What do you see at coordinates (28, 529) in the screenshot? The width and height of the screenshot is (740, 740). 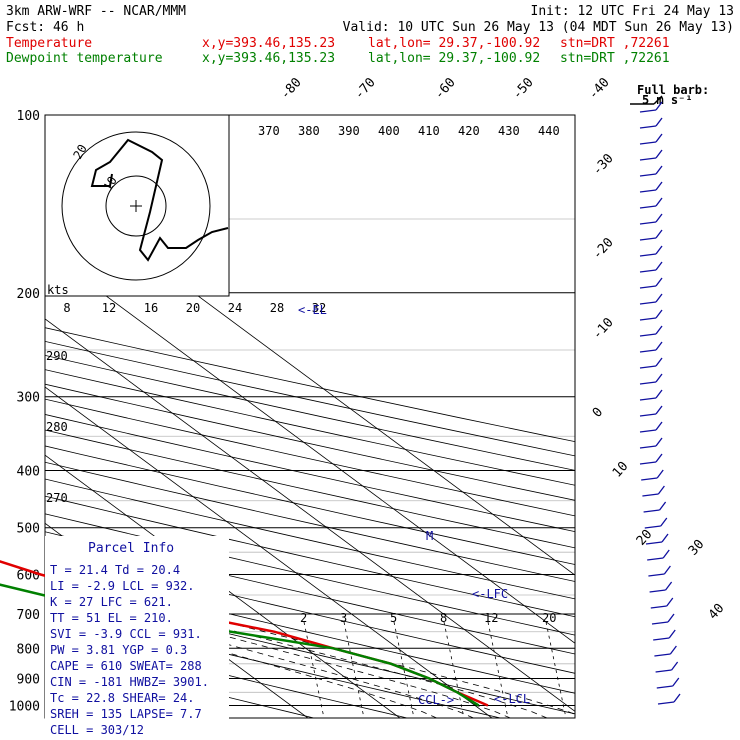 I see `isobar-label-500: 500` at bounding box center [28, 529].